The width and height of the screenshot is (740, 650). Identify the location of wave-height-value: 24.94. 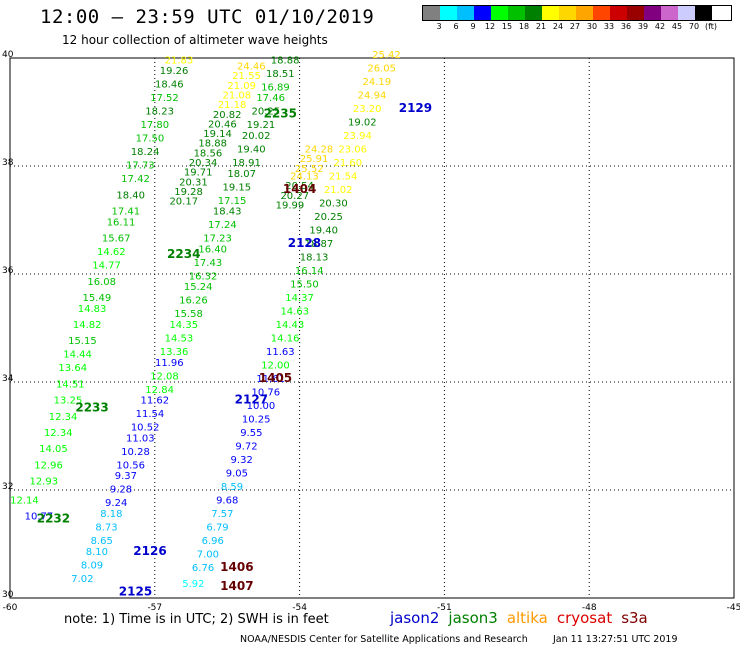
(372, 96).